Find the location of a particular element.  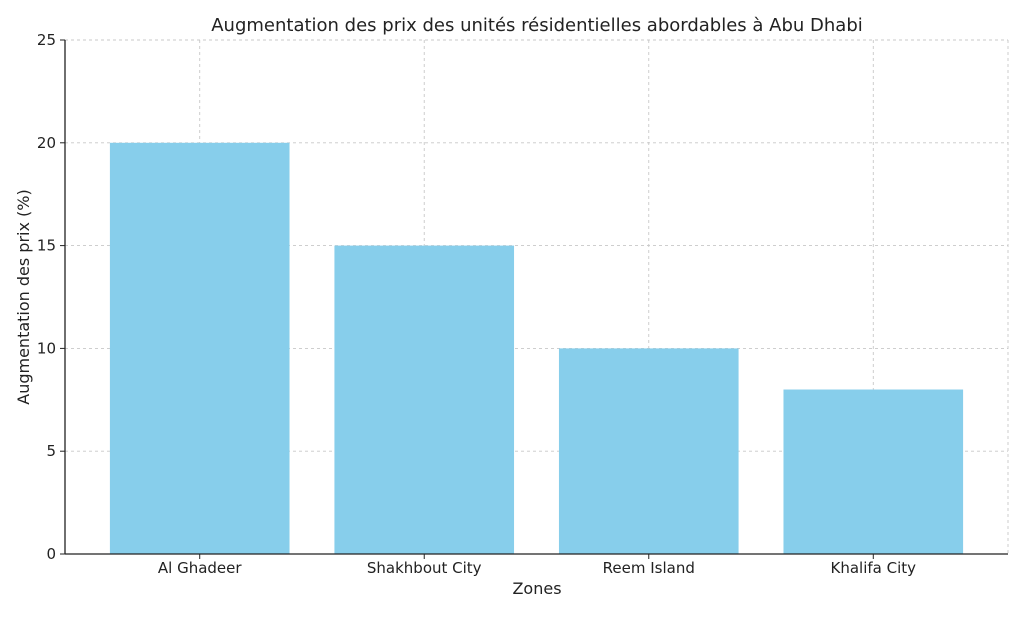

x-tick-label: Reem Island is located at coordinates (649, 568).